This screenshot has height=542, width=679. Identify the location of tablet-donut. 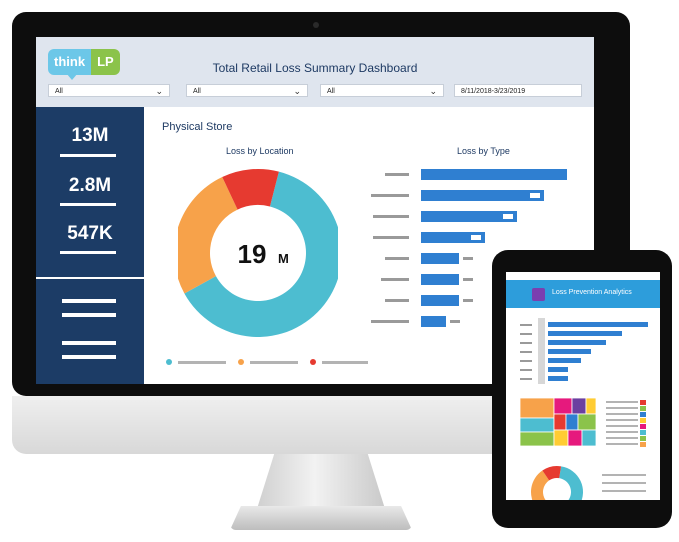
(557, 483).